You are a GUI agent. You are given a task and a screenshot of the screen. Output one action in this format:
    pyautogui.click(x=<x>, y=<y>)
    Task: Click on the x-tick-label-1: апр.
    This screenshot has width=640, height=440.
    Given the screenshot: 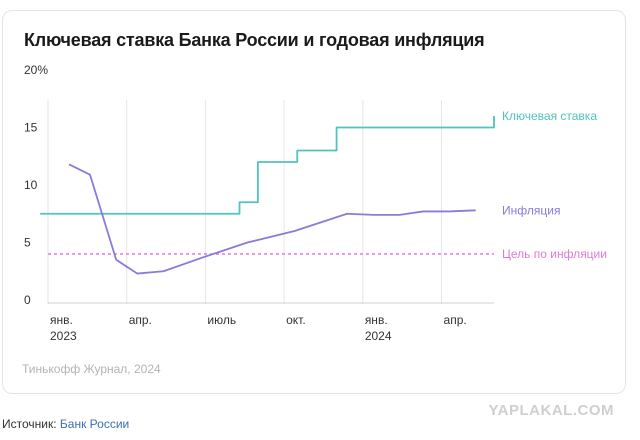 What is the action you would take?
    pyautogui.click(x=140, y=320)
    